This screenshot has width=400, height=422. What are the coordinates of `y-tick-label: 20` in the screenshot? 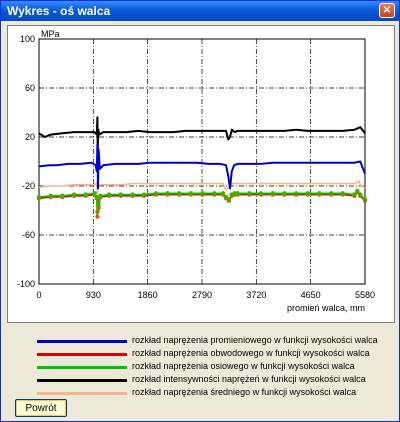 It's located at (30, 137).